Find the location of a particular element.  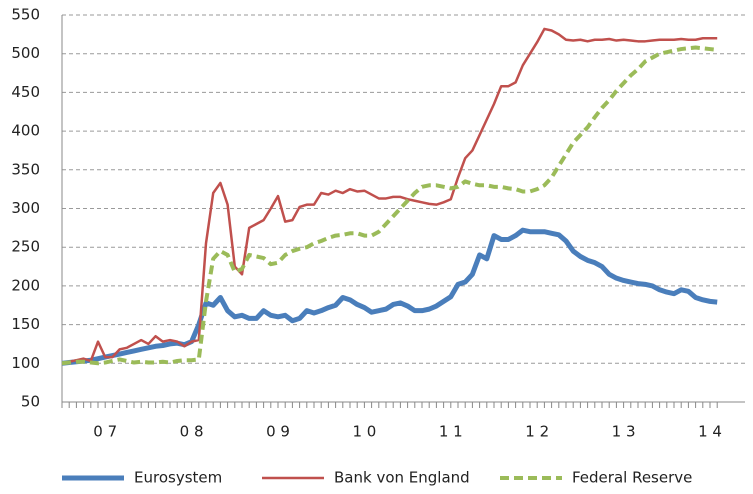

x-tick-label: 1 2 is located at coordinates (537, 432).